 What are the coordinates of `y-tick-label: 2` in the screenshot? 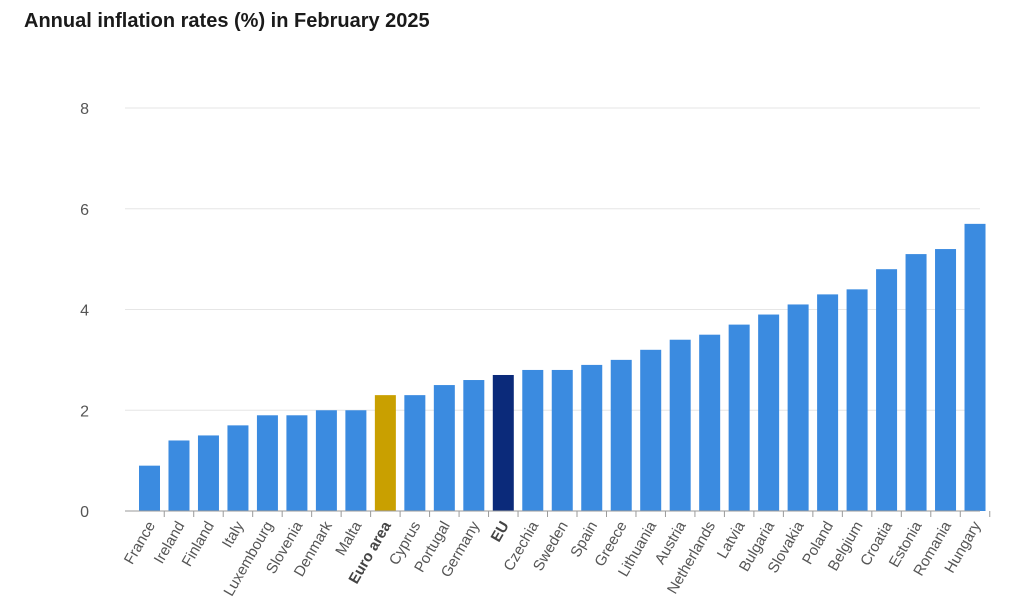 It's located at (84, 411).